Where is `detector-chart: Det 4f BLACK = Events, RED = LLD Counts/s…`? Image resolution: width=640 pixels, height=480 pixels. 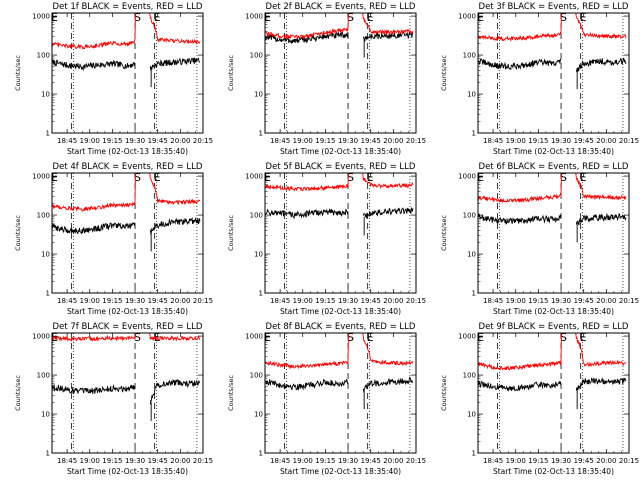
detector-chart: Det 4f BLACK = Events, RED = LLD Counts/s… is located at coordinates (113, 239).